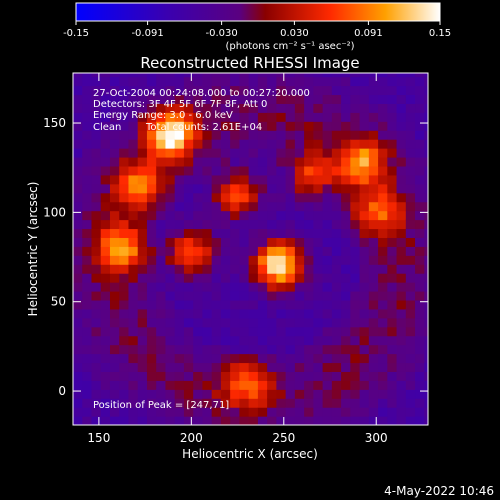 Image resolution: width=500 pixels, height=500 pixels. Describe the element at coordinates (257, 30) in the screenshot. I see `colorbar-ticks: -0.15 -0.091 -0.030 0.030 0.091 0.15` at that location.